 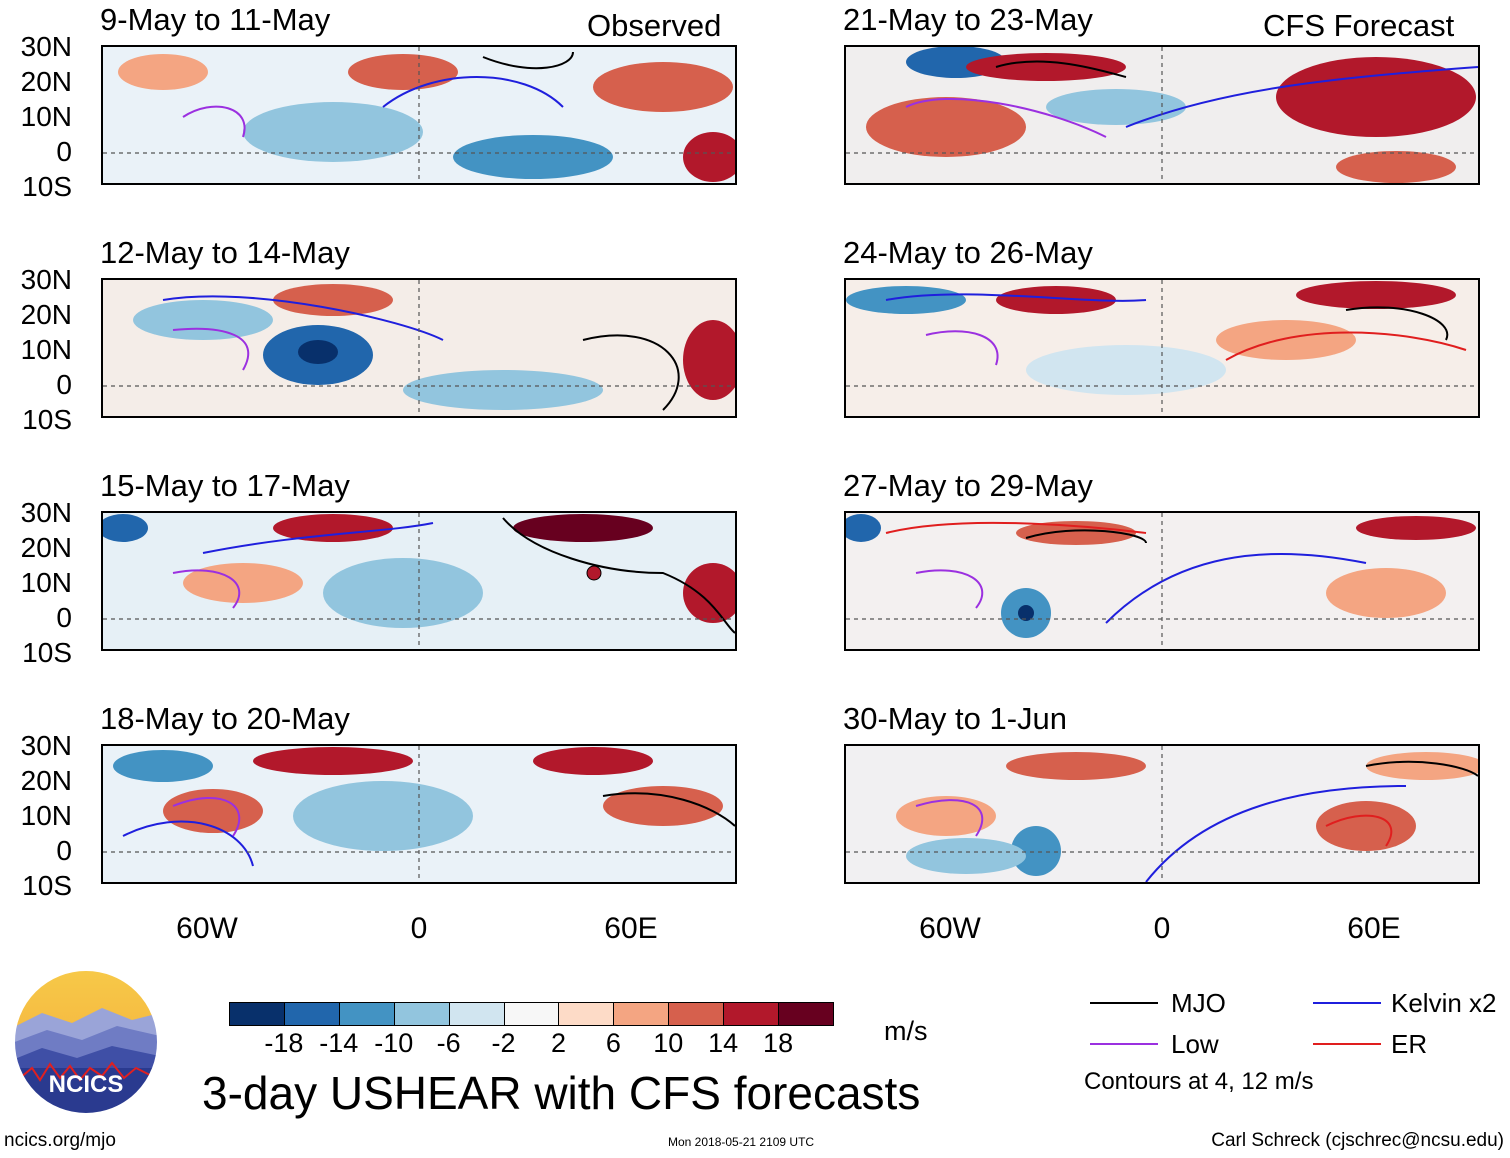 I want to click on colorbar-label: 14, so click(x=723, y=1043).